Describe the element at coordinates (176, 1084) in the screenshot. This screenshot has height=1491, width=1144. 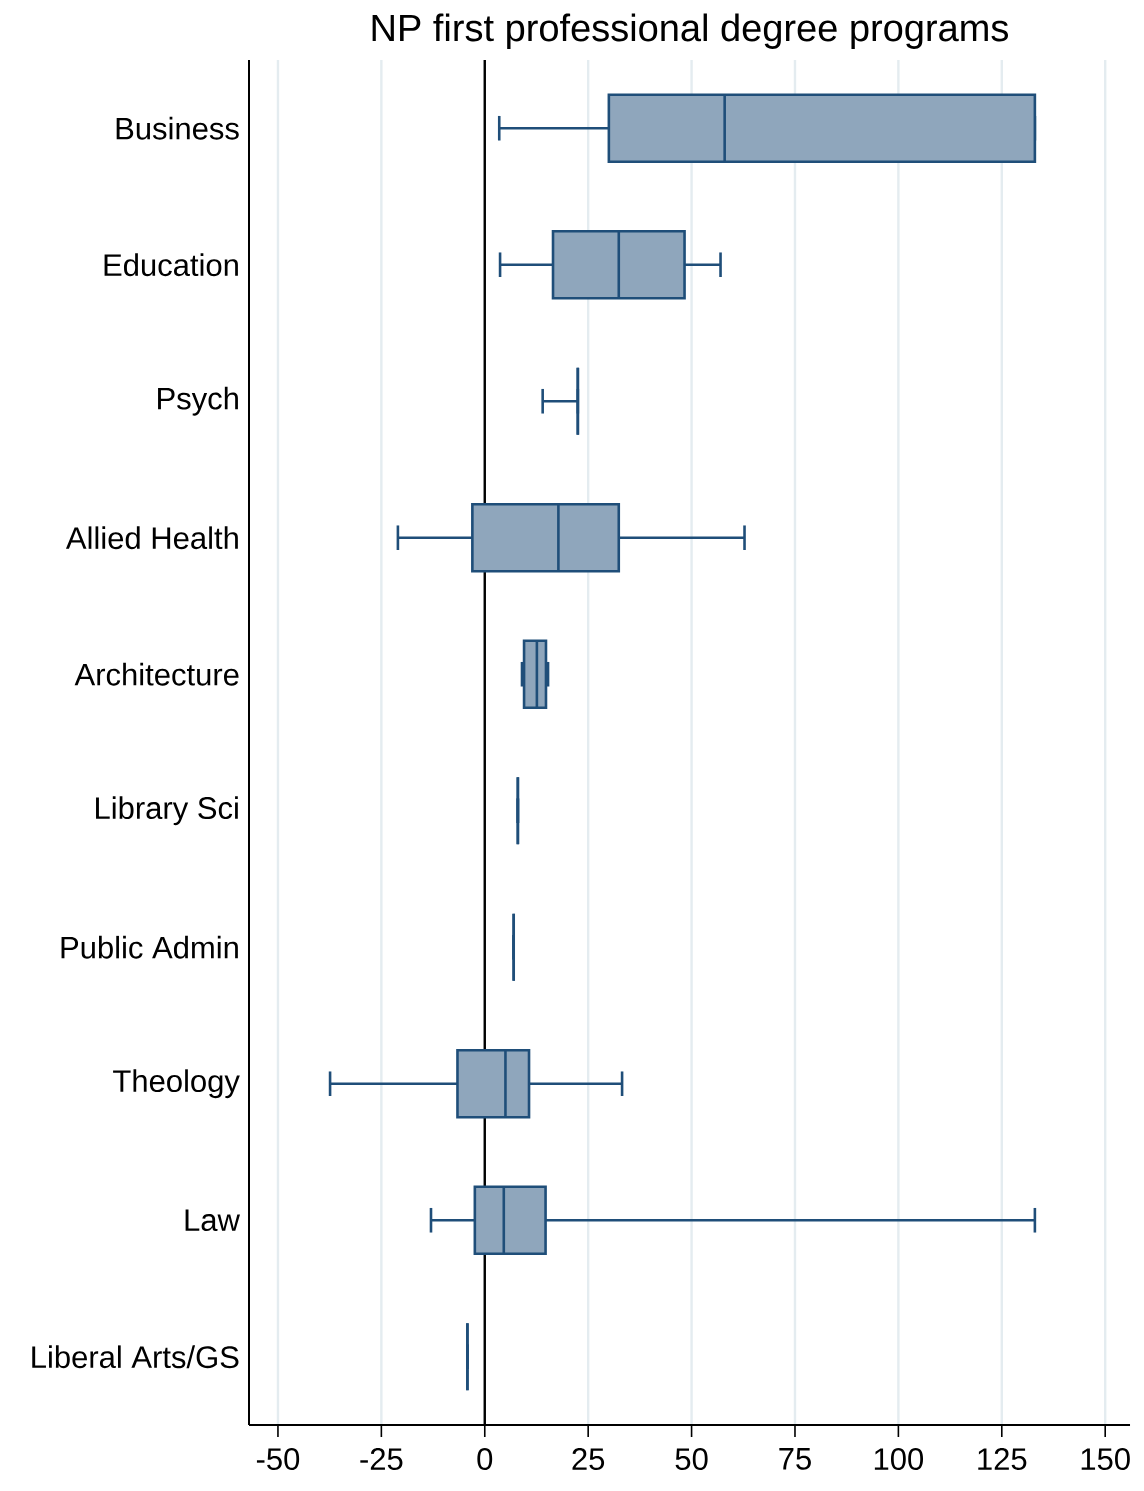
I see `y-tick-label: Theology` at that location.